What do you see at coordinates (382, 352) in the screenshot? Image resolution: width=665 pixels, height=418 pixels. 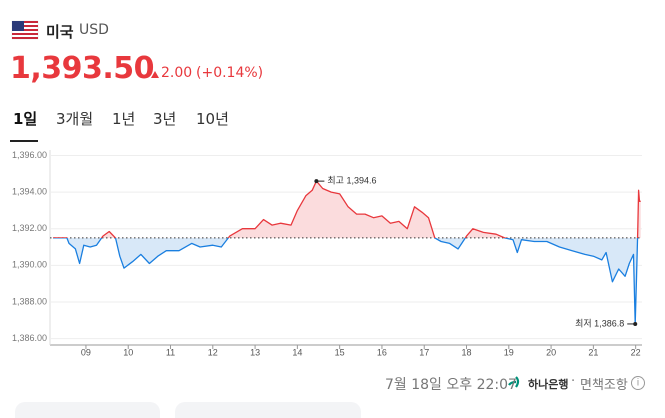 I see `x-tick-label: 16` at bounding box center [382, 352].